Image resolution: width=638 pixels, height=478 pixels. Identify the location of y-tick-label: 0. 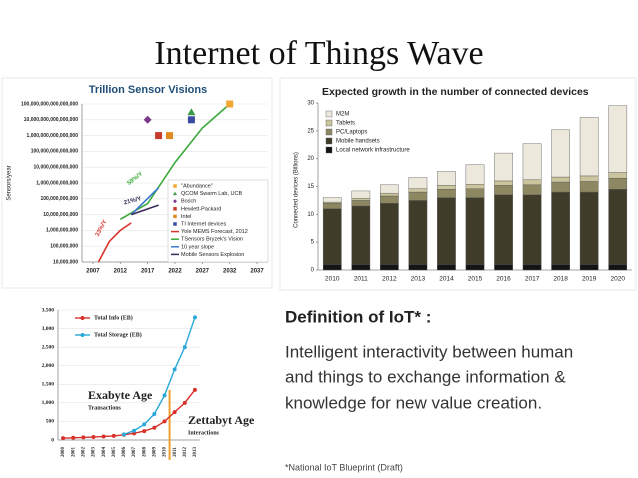
(52, 440).